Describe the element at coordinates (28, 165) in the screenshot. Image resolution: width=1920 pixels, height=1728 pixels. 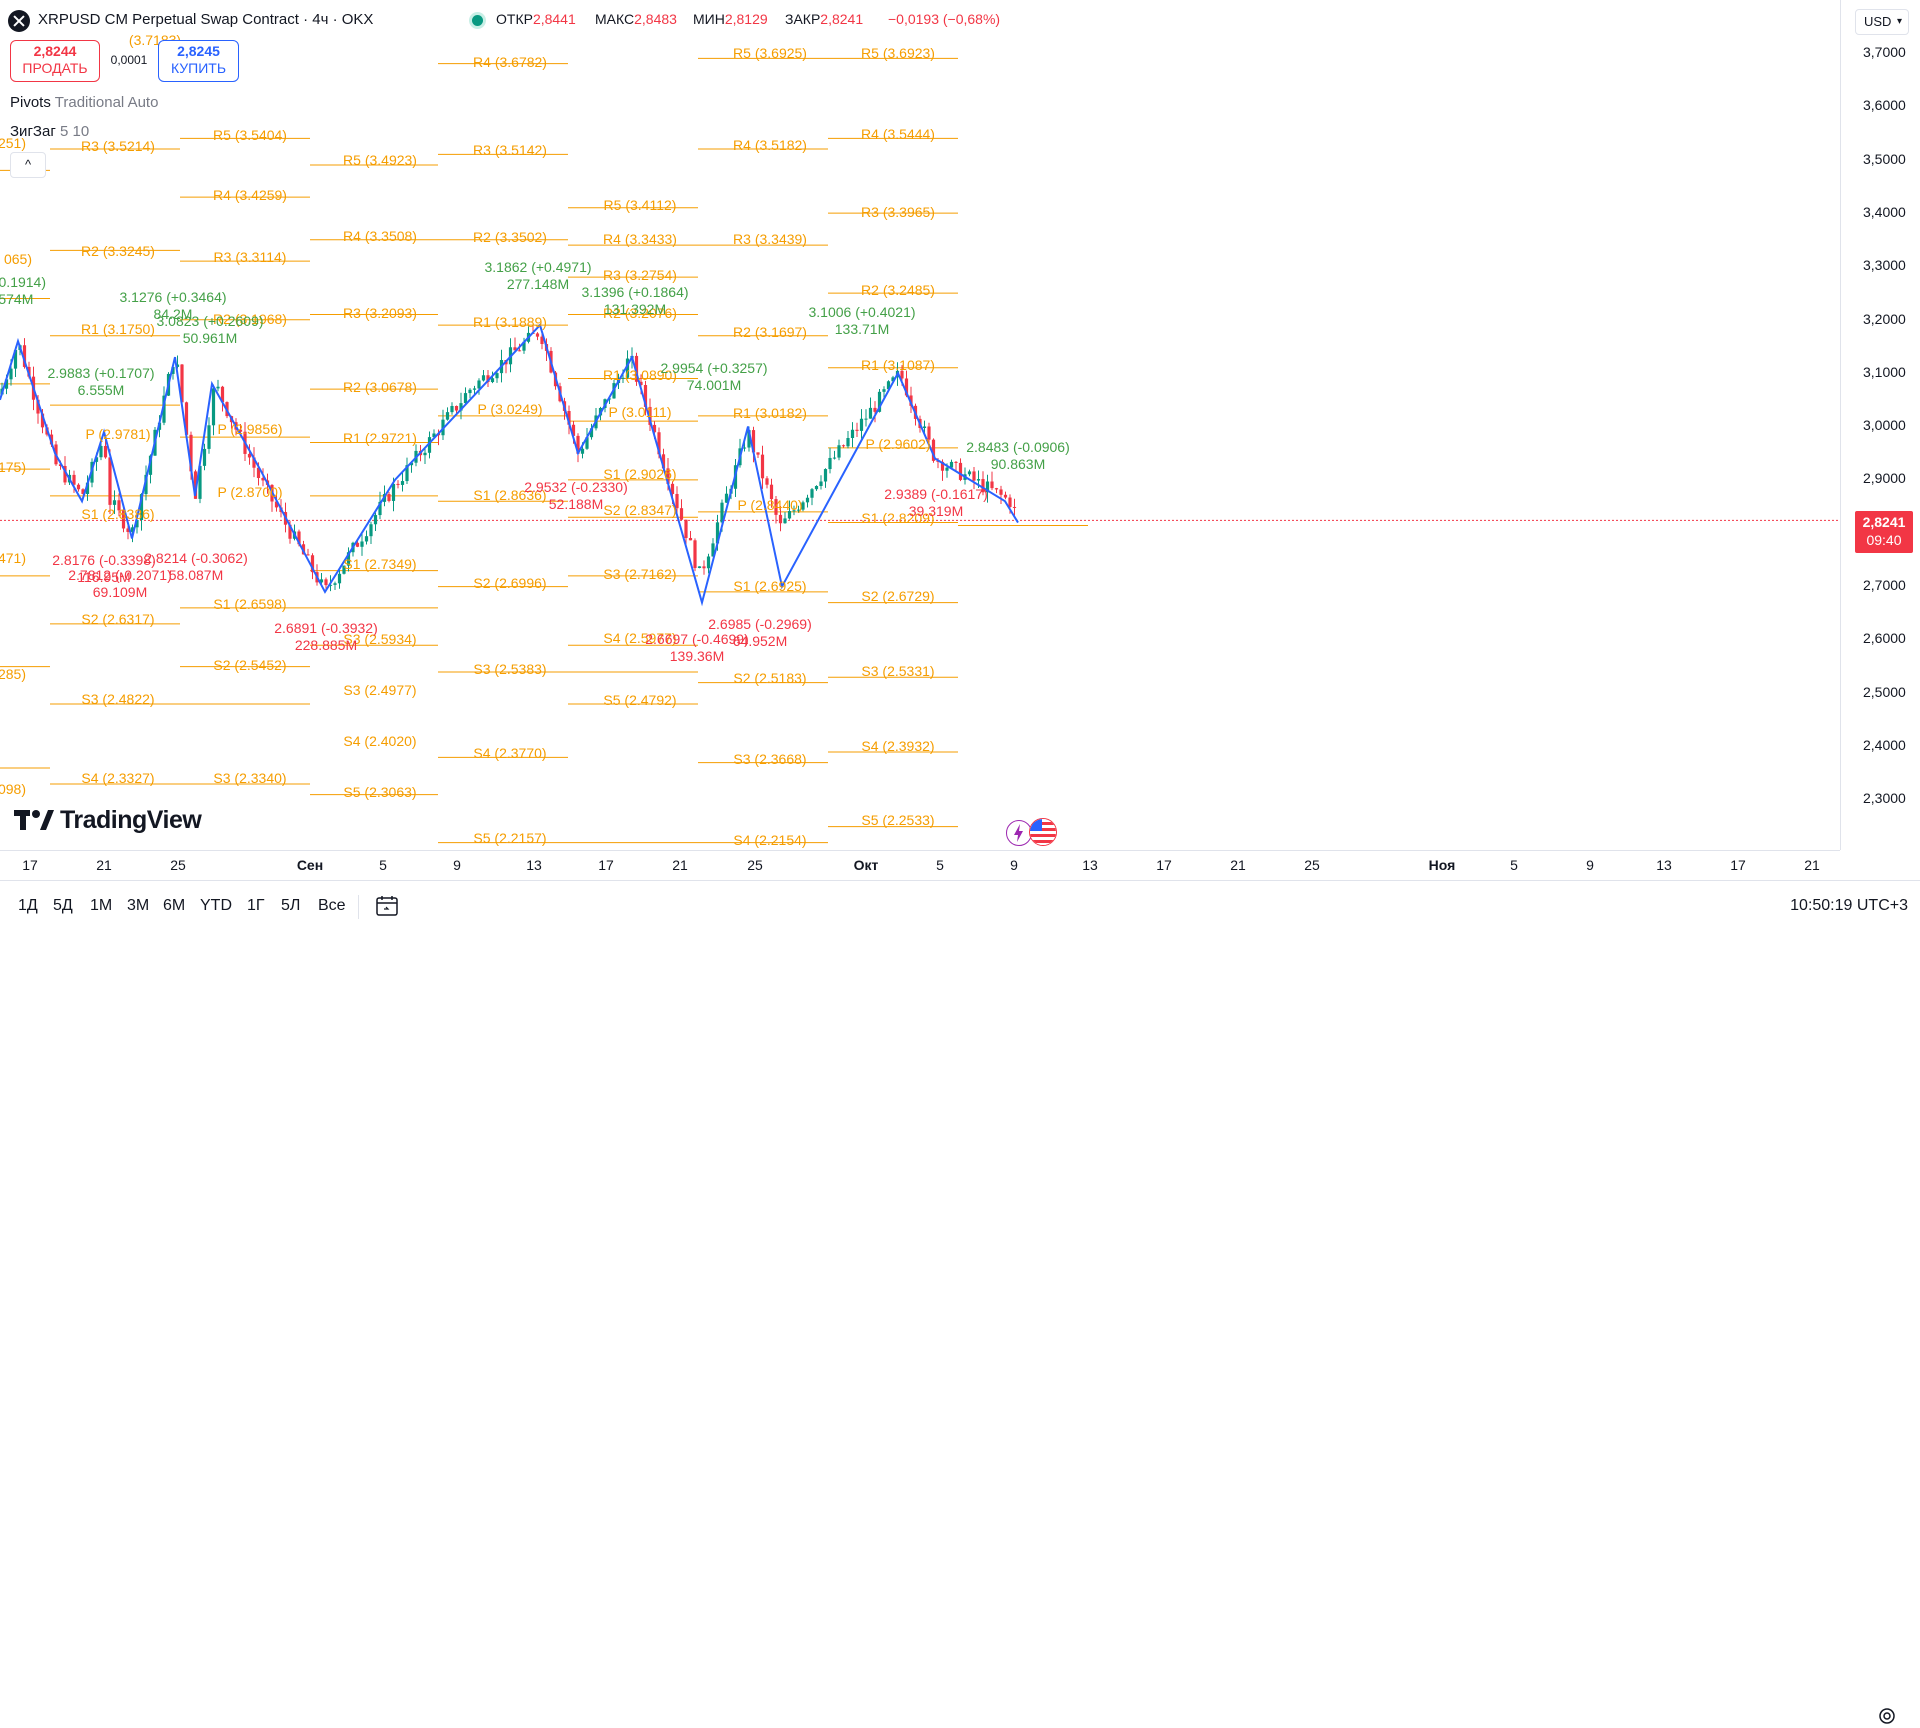
I see `collapse-legend-button: ^` at that location.